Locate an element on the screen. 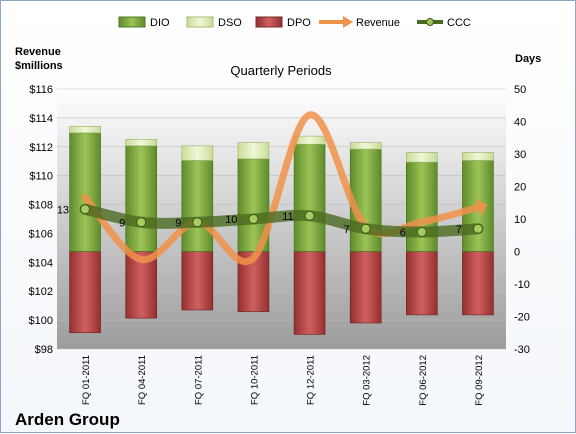 This screenshot has height=434, width=576. left-tick-label: $110 is located at coordinates (41, 177).